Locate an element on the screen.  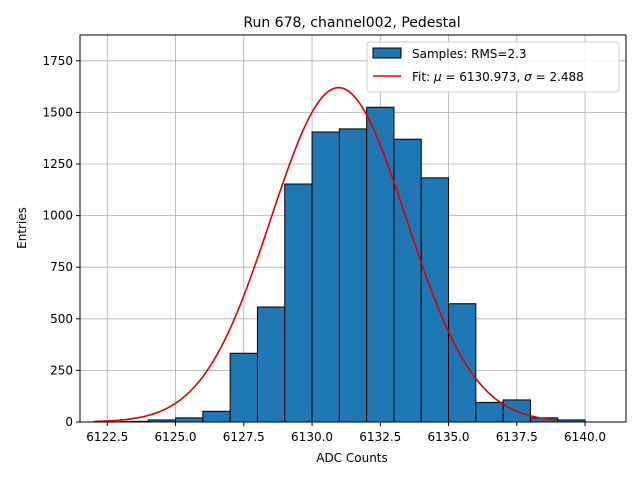
x-tick-label: 6137.5 is located at coordinates (517, 437).